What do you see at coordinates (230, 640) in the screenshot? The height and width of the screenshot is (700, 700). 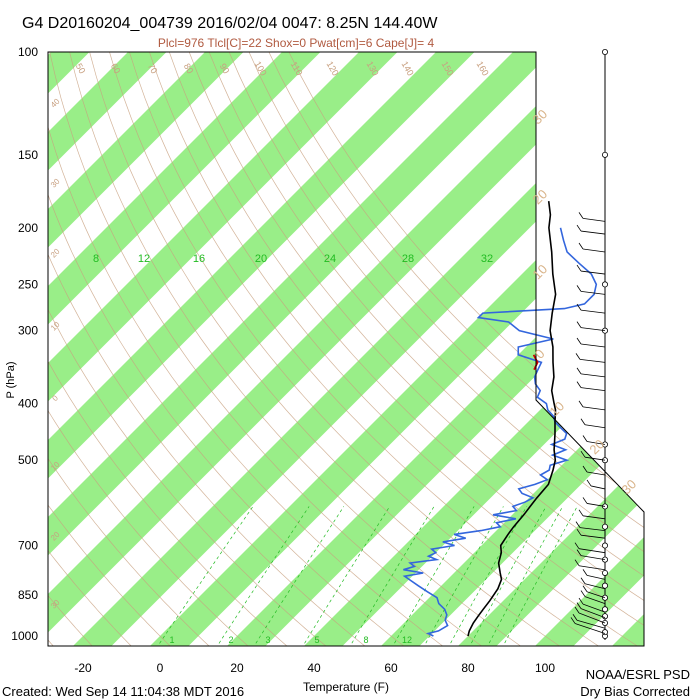 I see `mixing-ratio-low-label: 2` at bounding box center [230, 640].